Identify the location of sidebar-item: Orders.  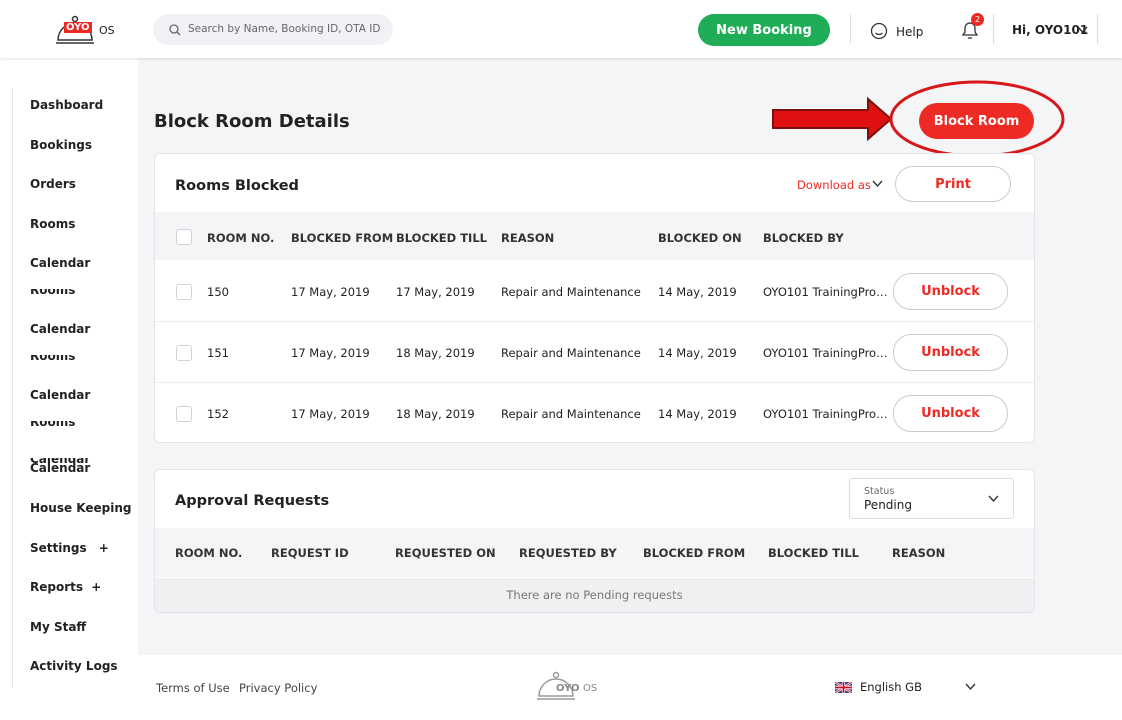
(82, 186).